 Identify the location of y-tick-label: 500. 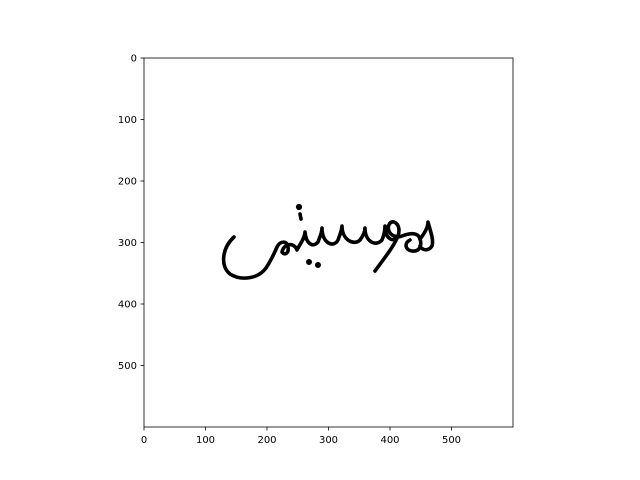
(127, 366).